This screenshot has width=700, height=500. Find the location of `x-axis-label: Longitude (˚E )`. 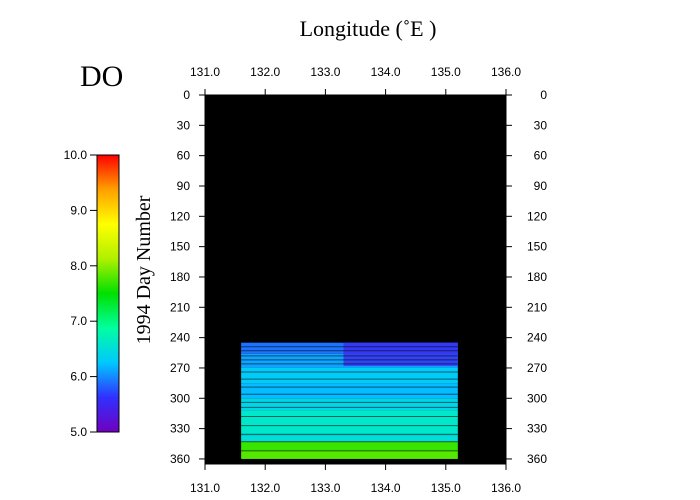

x-axis-label: Longitude (˚E ) is located at coordinates (368, 28).